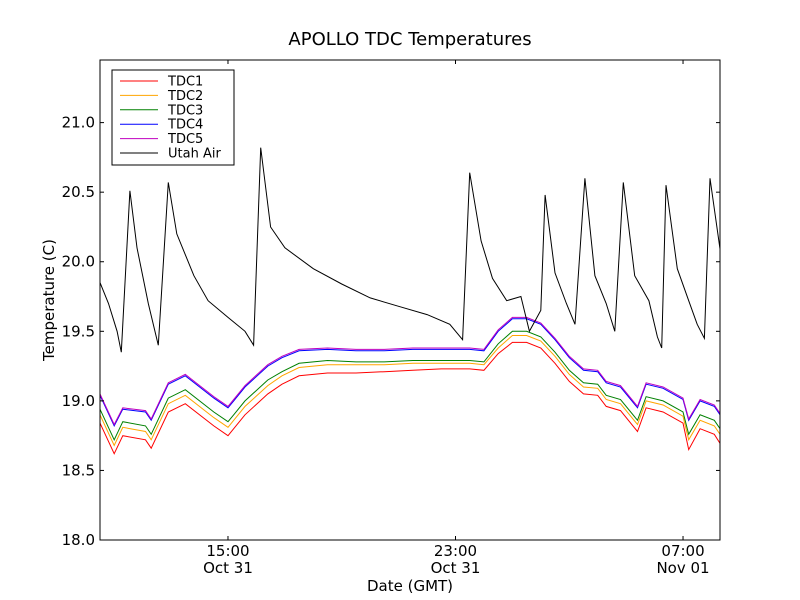 This screenshot has height=600, width=800. I want to click on legend-label-tdc5: TDC5, so click(185, 139).